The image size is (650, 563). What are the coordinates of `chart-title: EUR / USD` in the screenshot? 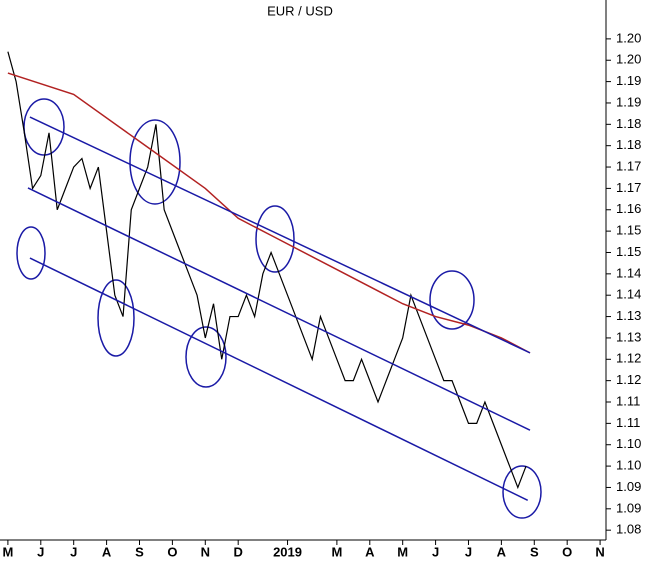 It's located at (300, 10).